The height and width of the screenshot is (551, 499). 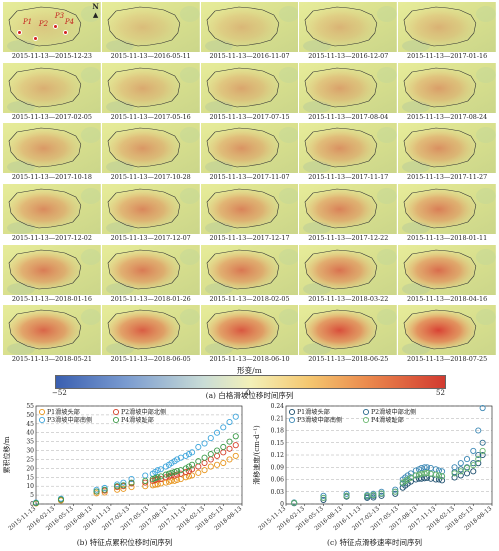 I want to click on map-panel: 2015-11-13—2017-12-17, so click(x=249, y=214).